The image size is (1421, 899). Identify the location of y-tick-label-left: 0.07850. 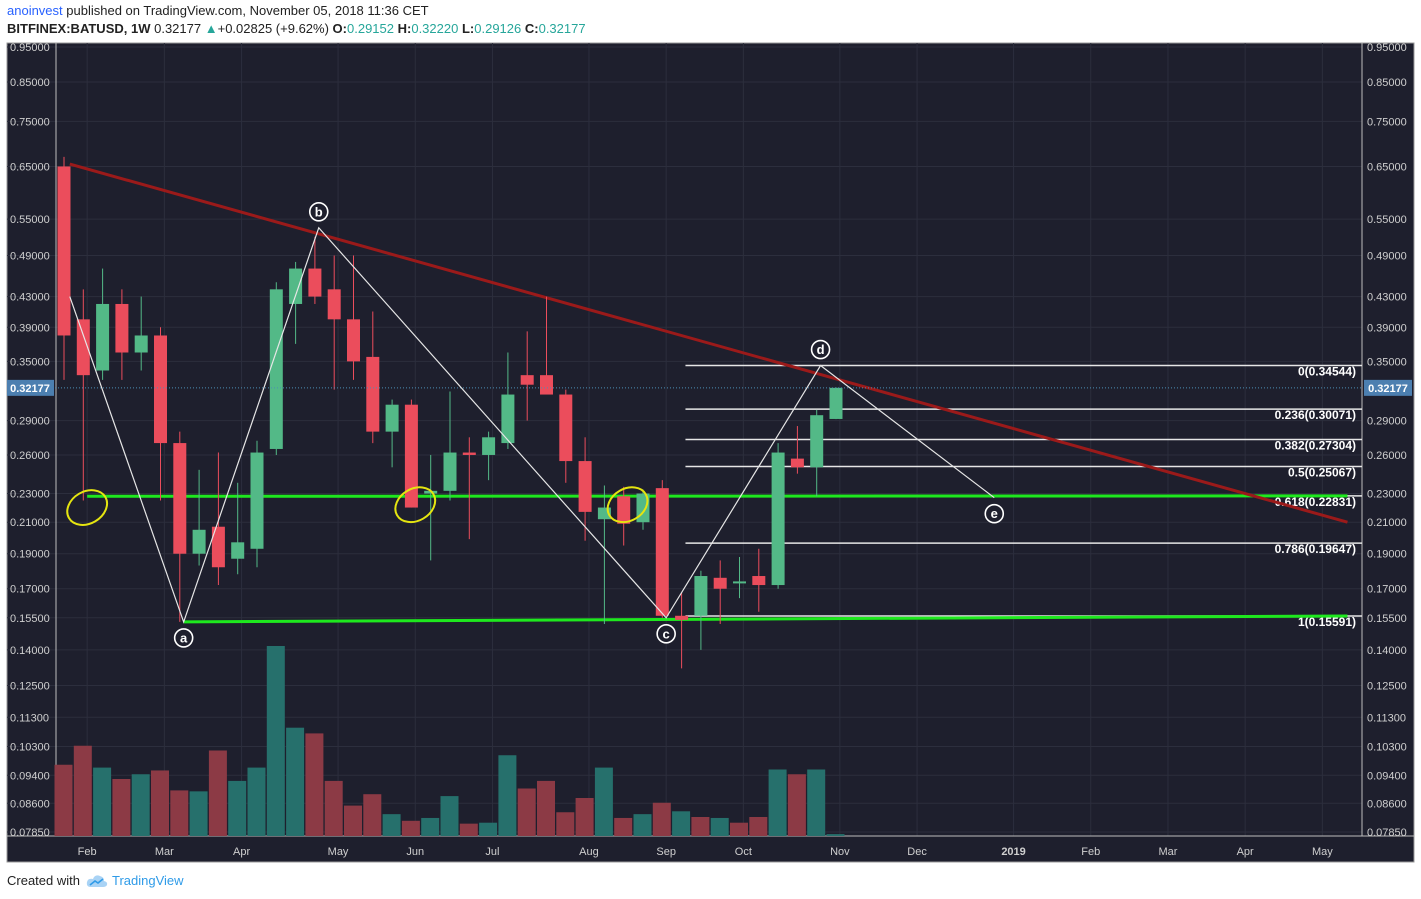
(30, 833).